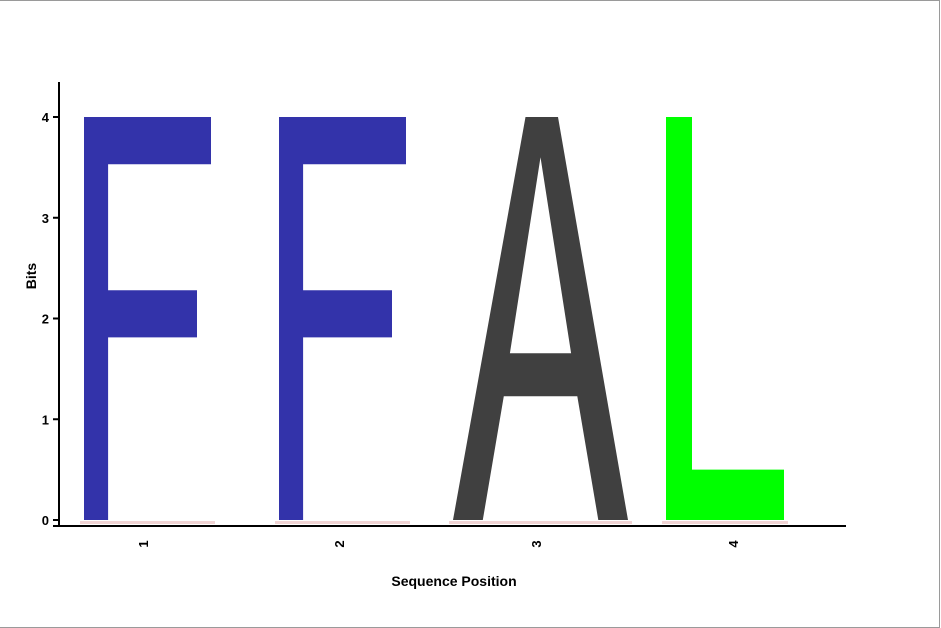  Describe the element at coordinates (453, 581) in the screenshot. I see `x-axis-title: Sequence Position` at that location.